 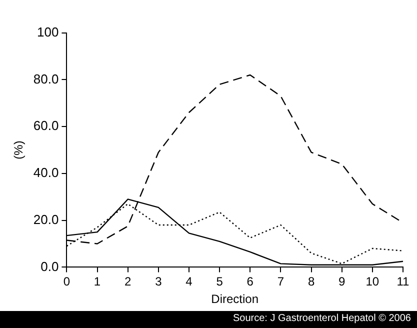 I want to click on x-tick-label: 9, so click(x=342, y=281).